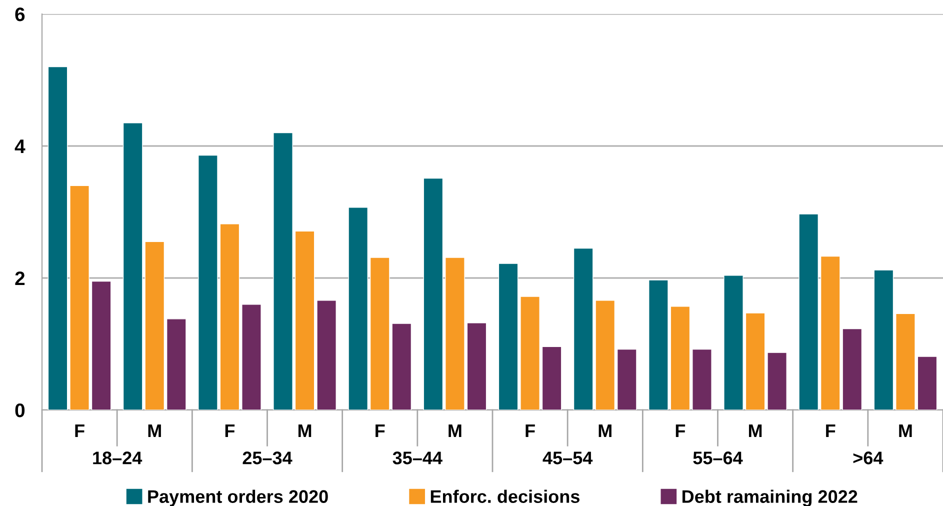 The height and width of the screenshot is (506, 943). Describe the element at coordinates (20, 147) in the screenshot. I see `y-tick-label: 4` at that location.